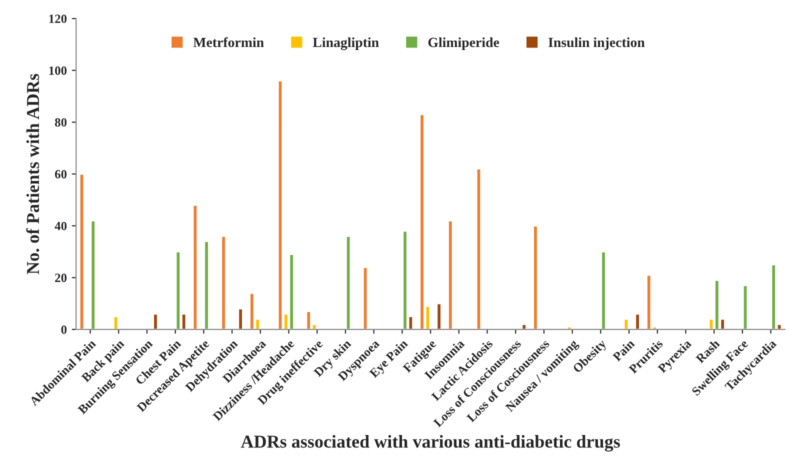  Describe the element at coordinates (228, 42) in the screenshot. I see `legend-label: Metrformin` at that location.